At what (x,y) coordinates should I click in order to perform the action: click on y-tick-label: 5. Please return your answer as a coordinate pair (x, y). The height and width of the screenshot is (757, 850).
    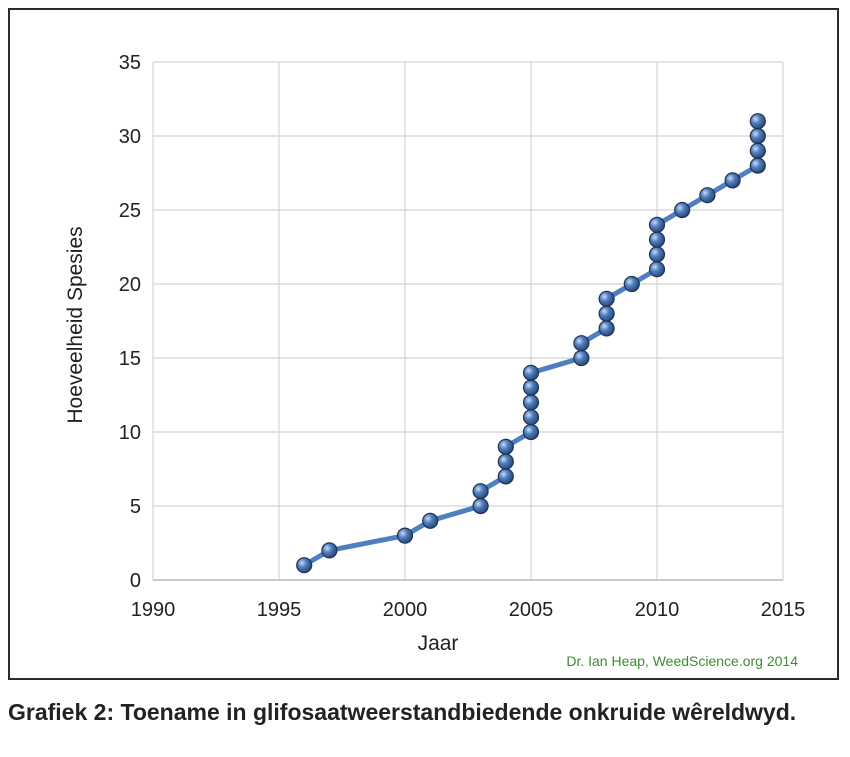
    Looking at the image, I should click on (135, 507).